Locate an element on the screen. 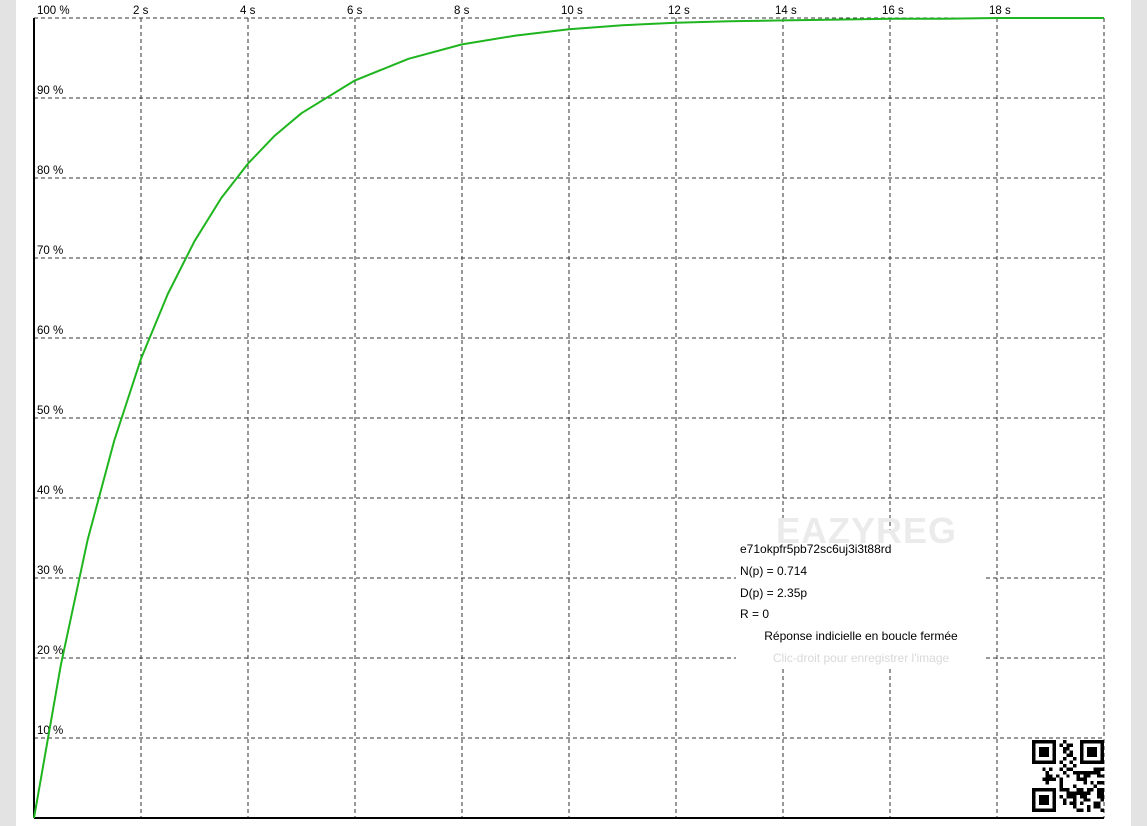  x-tick-label: 10 s is located at coordinates (572, 11).